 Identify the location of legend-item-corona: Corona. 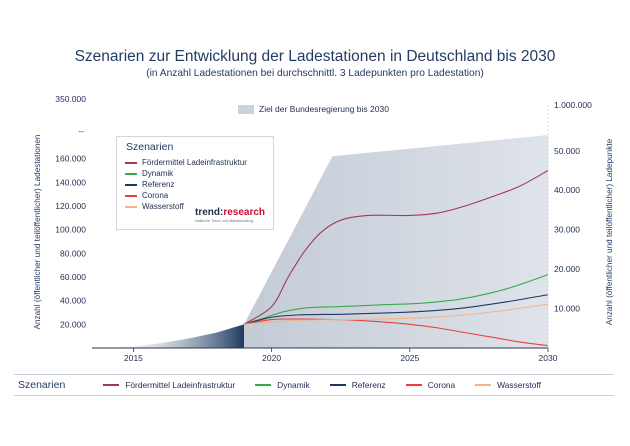
(199, 195).